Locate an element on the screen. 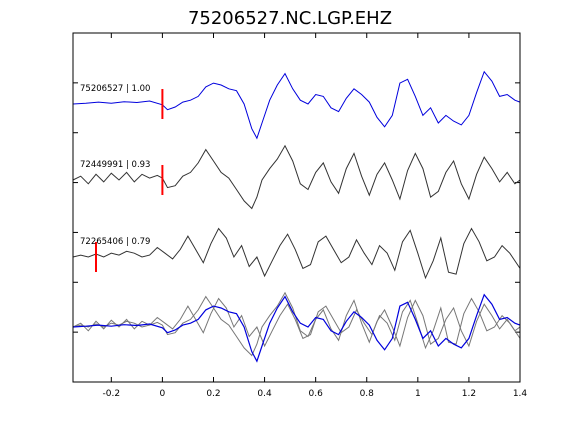  x-tick-label: 1.4 is located at coordinates (520, 394).